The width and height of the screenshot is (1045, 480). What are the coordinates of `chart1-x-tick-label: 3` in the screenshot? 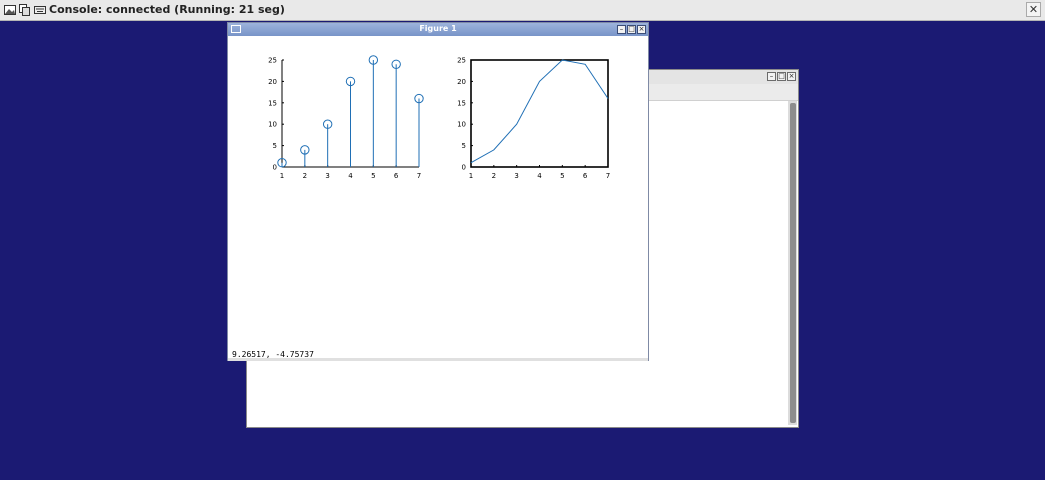 It's located at (327, 176).